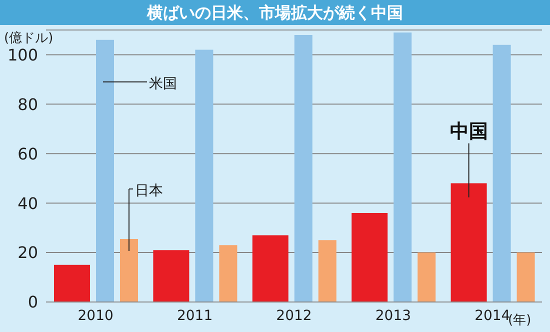  What do you see at coordinates (194, 316) in the screenshot?
I see `x-tick-label: 2011` at bounding box center [194, 316].